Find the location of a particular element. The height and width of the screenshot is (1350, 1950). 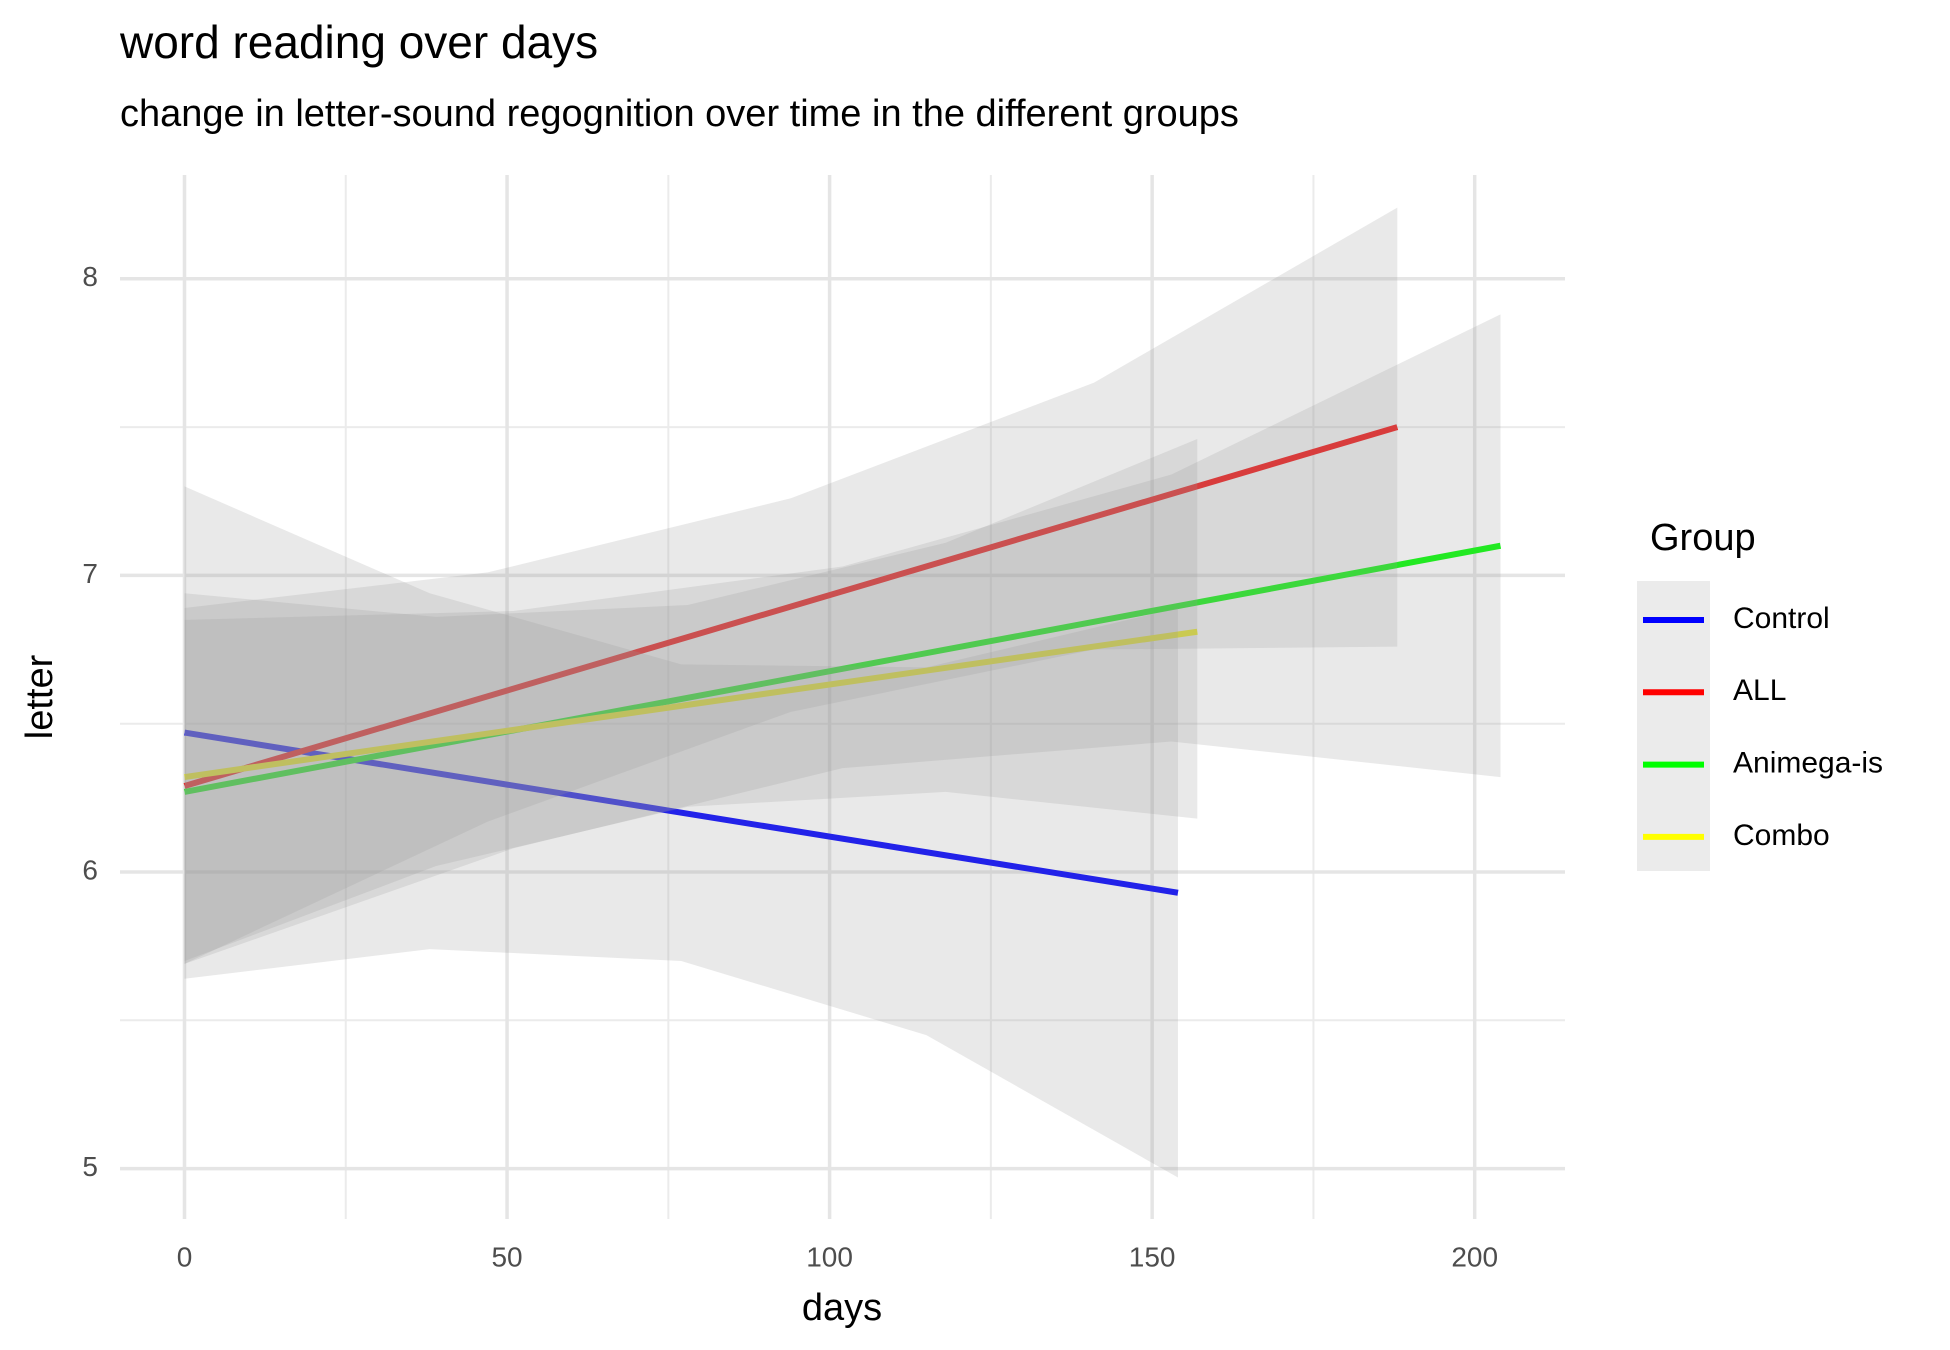

x-axis-title: days is located at coordinates (842, 1308).